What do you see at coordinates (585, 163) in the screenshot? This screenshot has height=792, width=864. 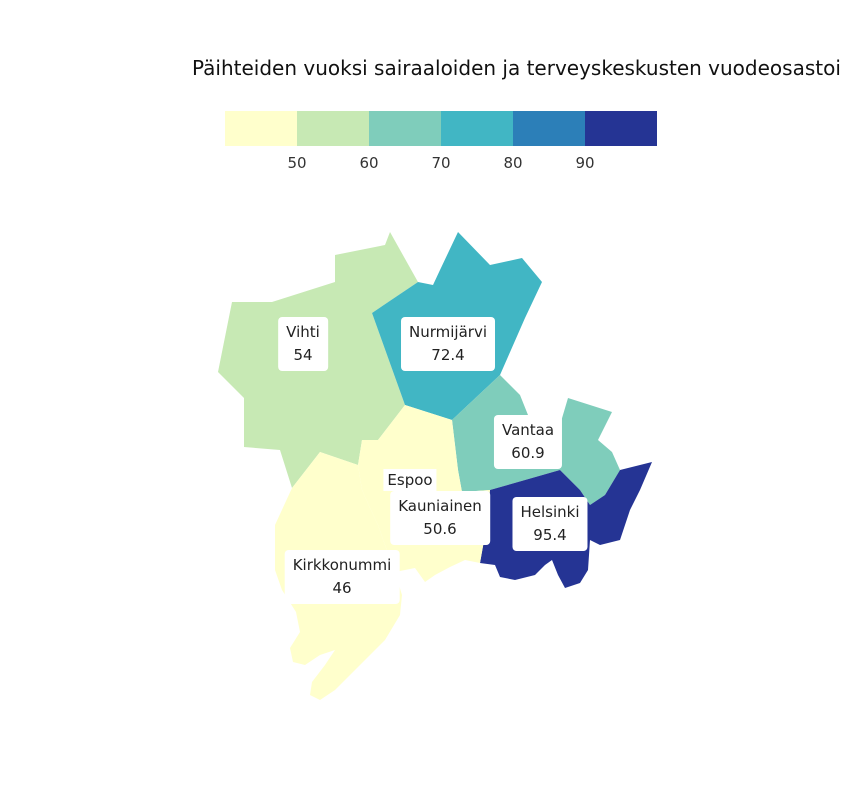 I see `legend-tick-90: 90` at bounding box center [585, 163].